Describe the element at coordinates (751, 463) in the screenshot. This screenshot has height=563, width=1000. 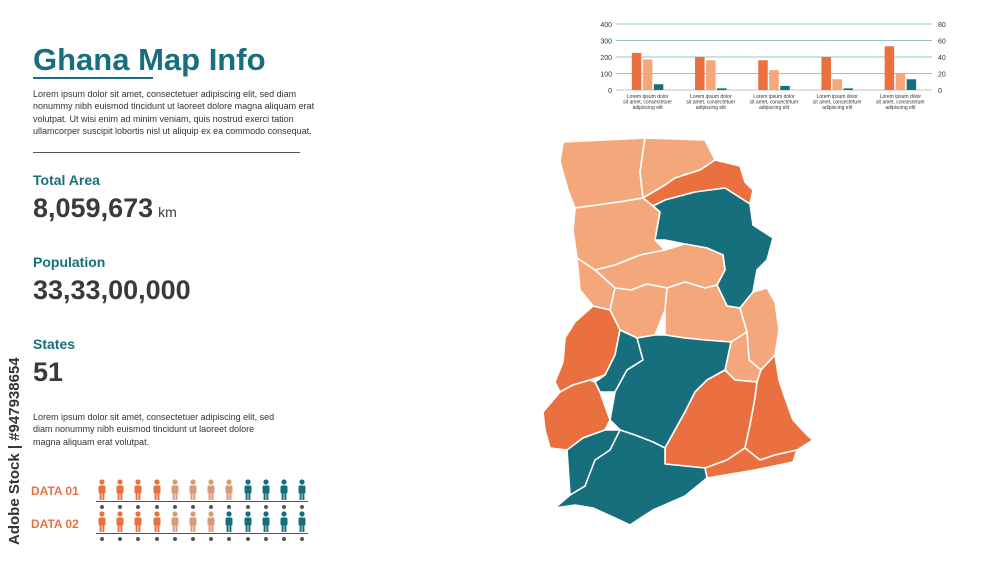
I see `region-greater-accra` at that location.